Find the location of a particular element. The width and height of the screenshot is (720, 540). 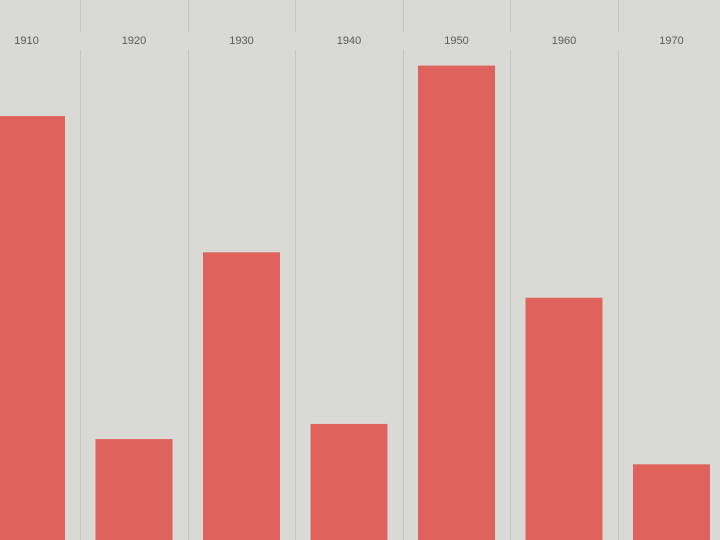

bar-1920 is located at coordinates (134, 489).